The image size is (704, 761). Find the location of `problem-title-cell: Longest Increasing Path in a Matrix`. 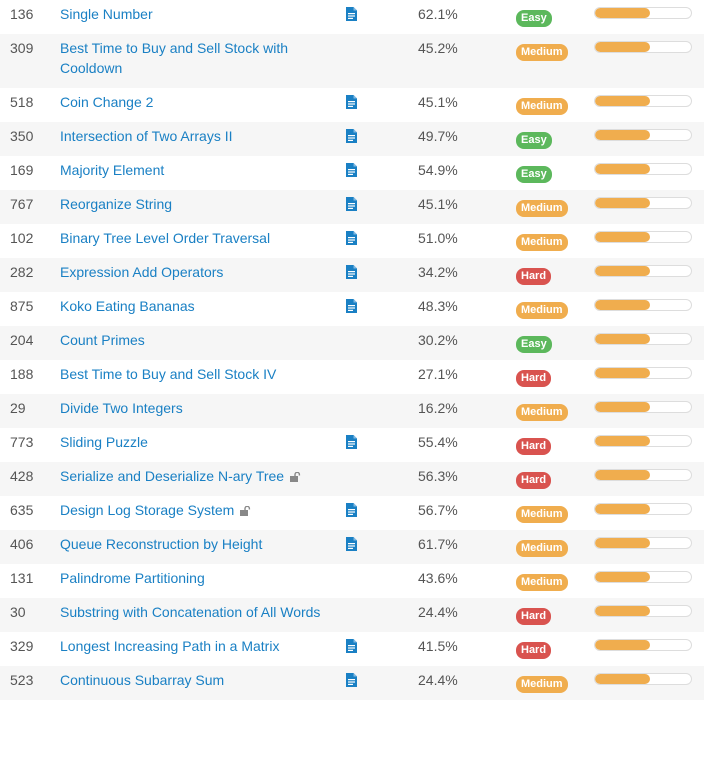

problem-title-cell: Longest Increasing Path in a Matrix is located at coordinates (203, 649).